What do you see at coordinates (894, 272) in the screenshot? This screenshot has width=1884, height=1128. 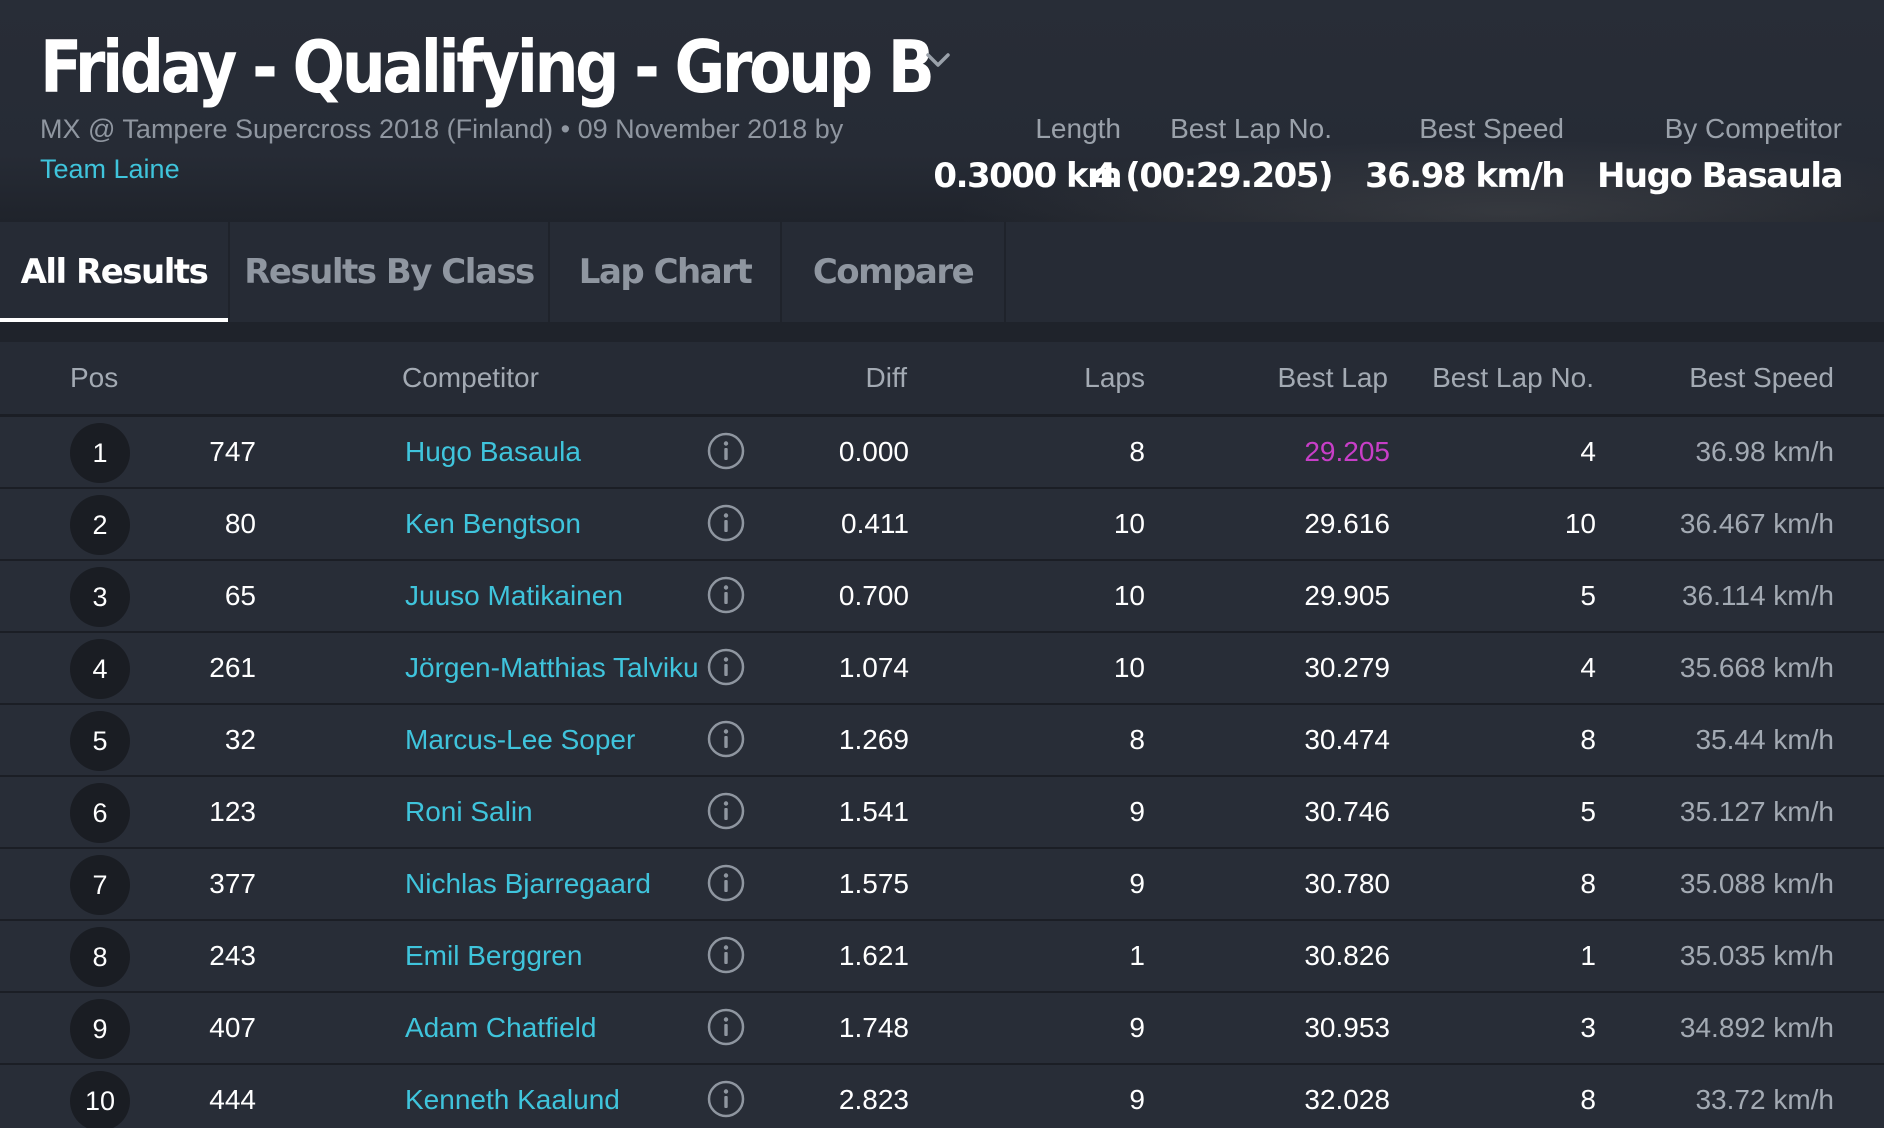 I see `tab-compare: Compare` at bounding box center [894, 272].